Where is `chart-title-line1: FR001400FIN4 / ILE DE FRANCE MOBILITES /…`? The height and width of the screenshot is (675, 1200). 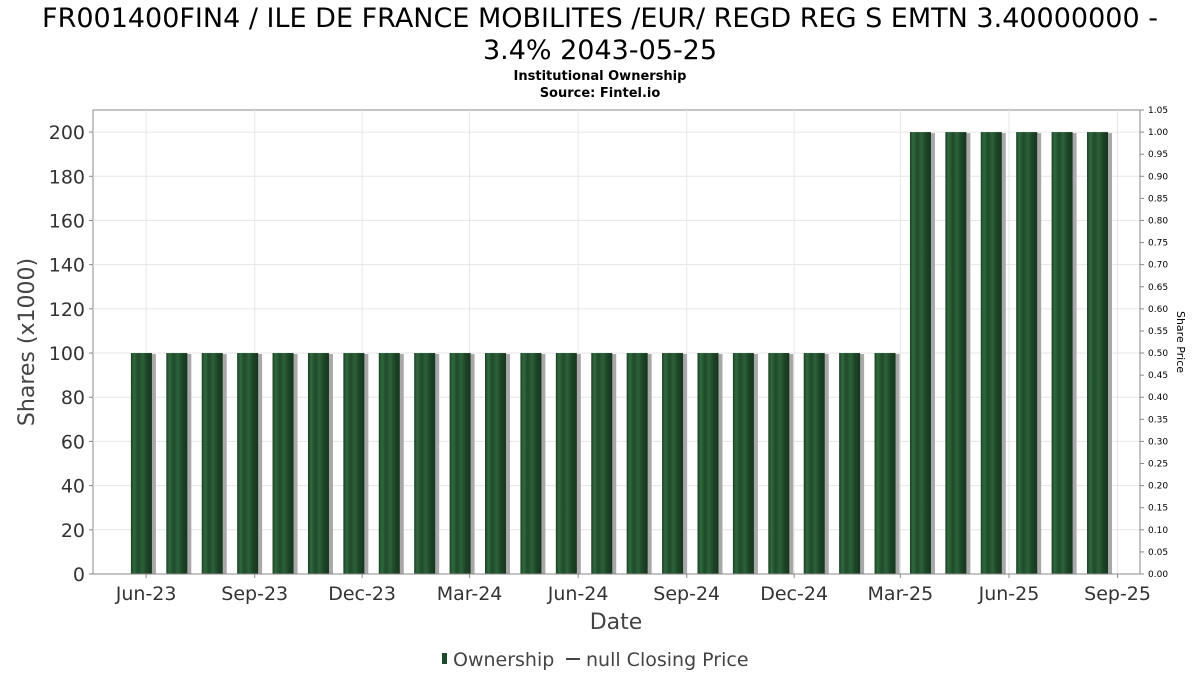
chart-title-line1: FR001400FIN4 / ILE DE FRANCE MOBILITES /… is located at coordinates (600, 18).